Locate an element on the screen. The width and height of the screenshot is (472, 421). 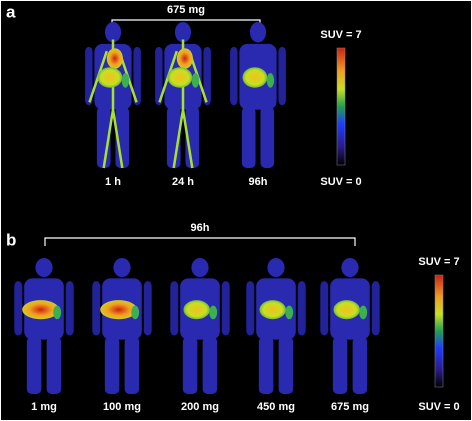
image-label: 1 h is located at coordinates (113, 182).